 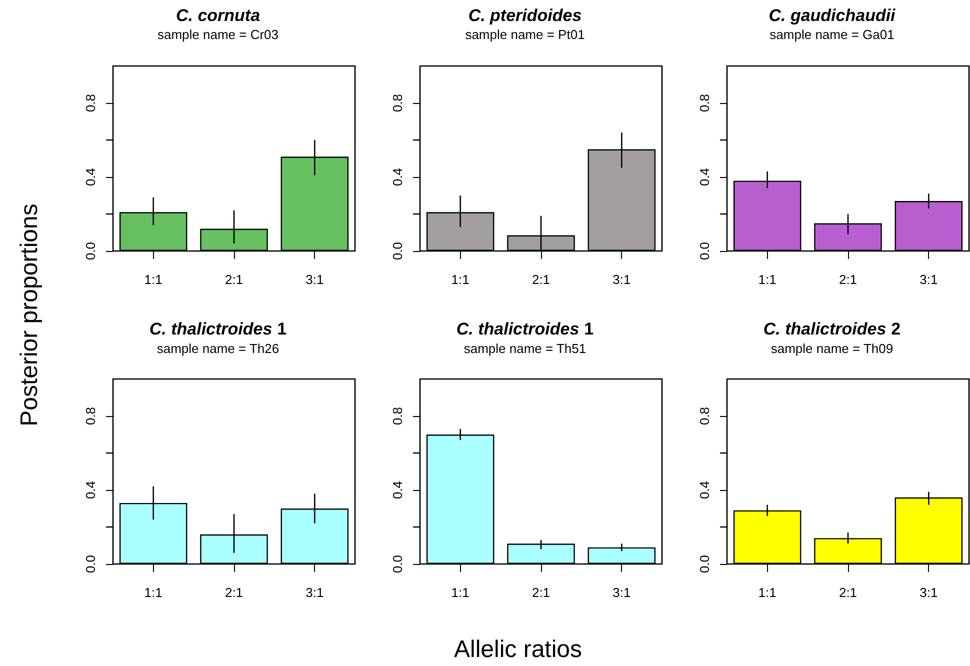 What do you see at coordinates (832, 329) in the screenshot?
I see `chart-title: C. thalictroides 2` at bounding box center [832, 329].